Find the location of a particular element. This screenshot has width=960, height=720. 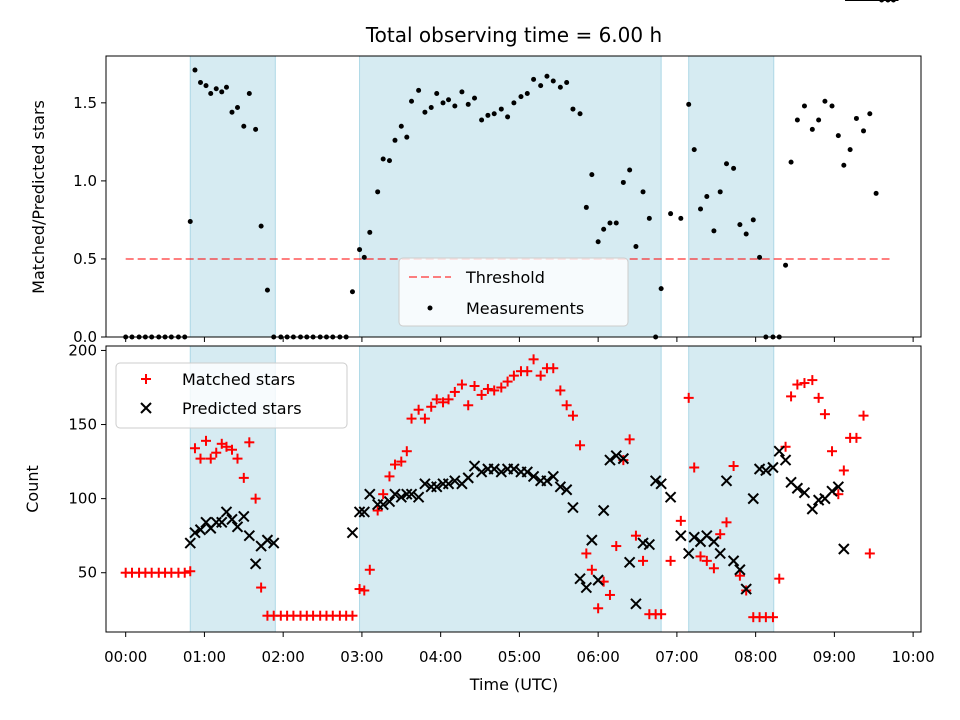

top-legend: Threshold Measurements is located at coordinates (513, 292).